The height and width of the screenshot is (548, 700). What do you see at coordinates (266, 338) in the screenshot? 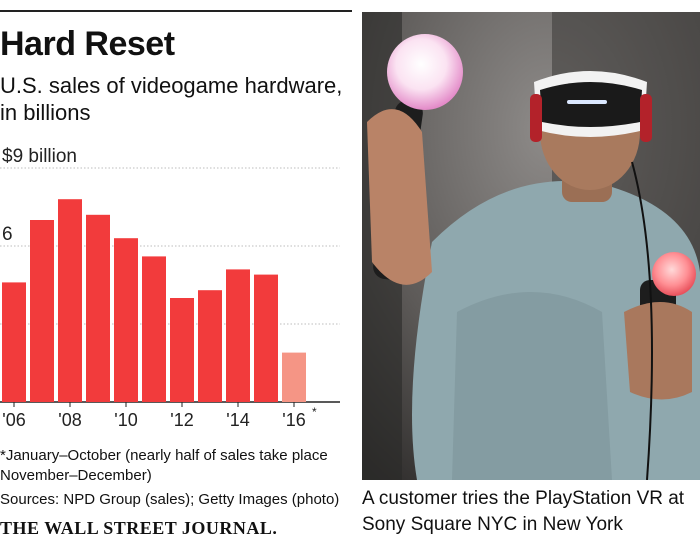
I see `bar-2015` at bounding box center [266, 338].